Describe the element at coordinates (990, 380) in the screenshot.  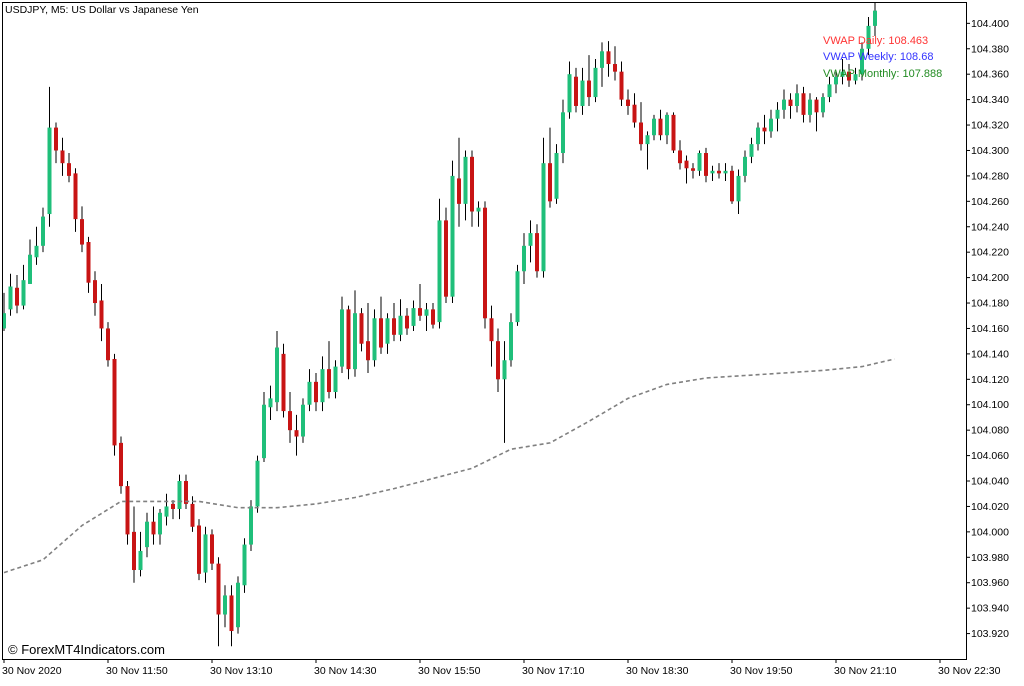
I see `y-tick-label: 104.120` at that location.